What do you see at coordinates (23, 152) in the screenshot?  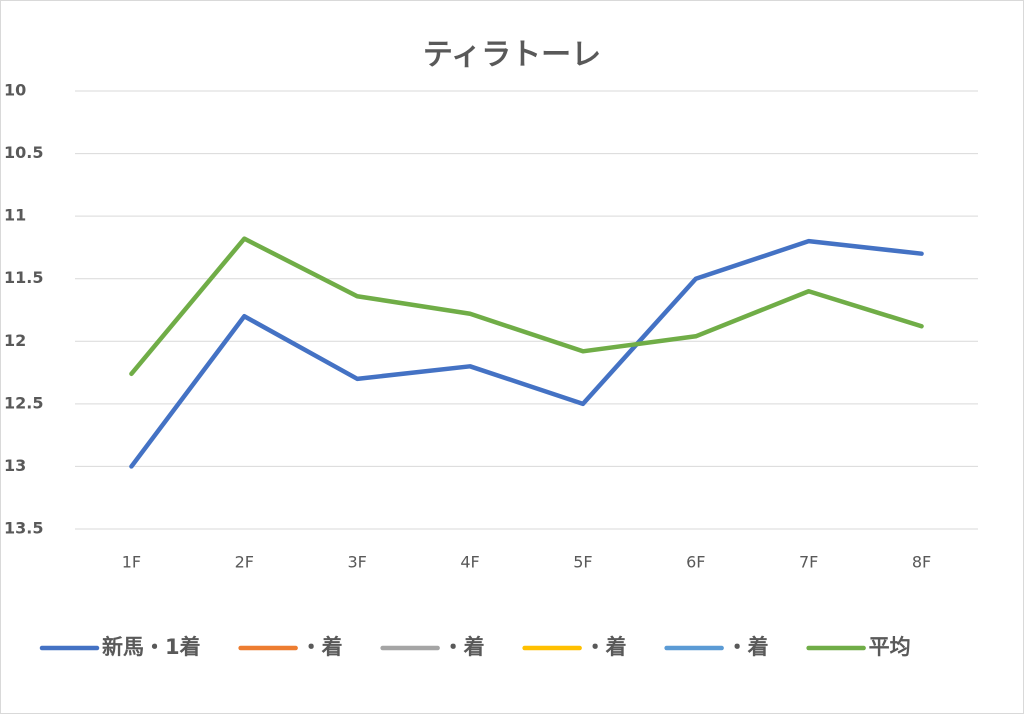 I see `y-tick-label: 10.5` at bounding box center [23, 152].